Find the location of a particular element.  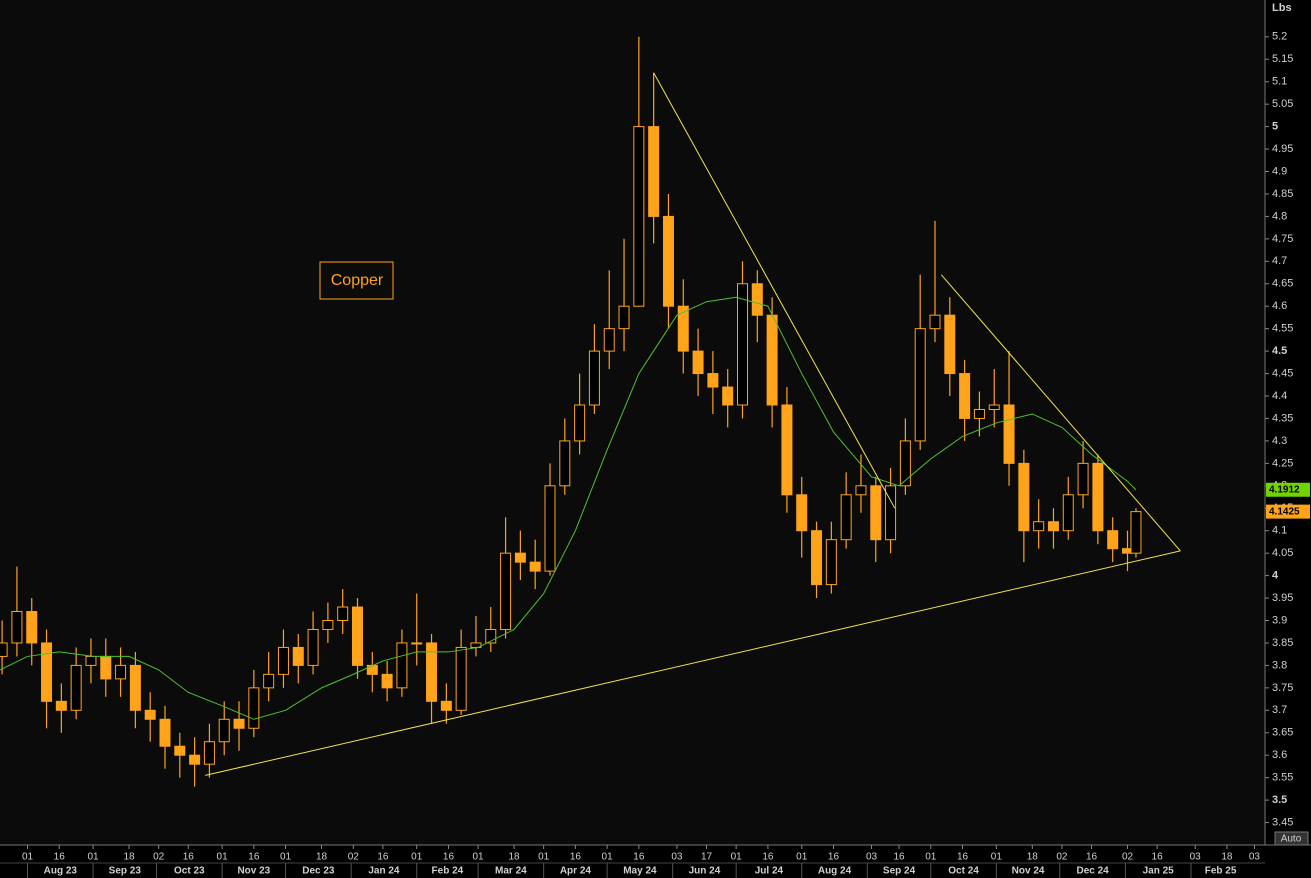

y-tick-label: 4.45 is located at coordinates (1282, 373).